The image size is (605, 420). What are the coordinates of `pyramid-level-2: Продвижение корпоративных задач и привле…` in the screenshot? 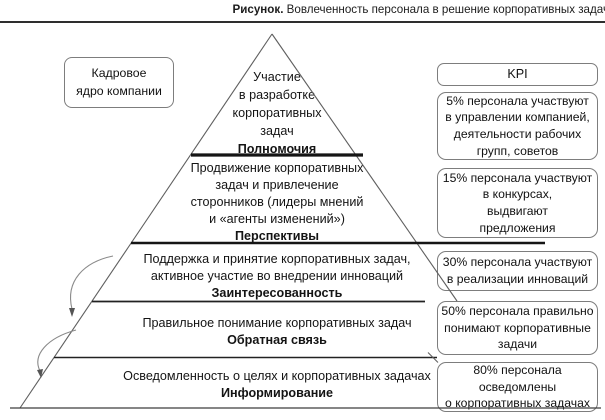 It's located at (277, 202).